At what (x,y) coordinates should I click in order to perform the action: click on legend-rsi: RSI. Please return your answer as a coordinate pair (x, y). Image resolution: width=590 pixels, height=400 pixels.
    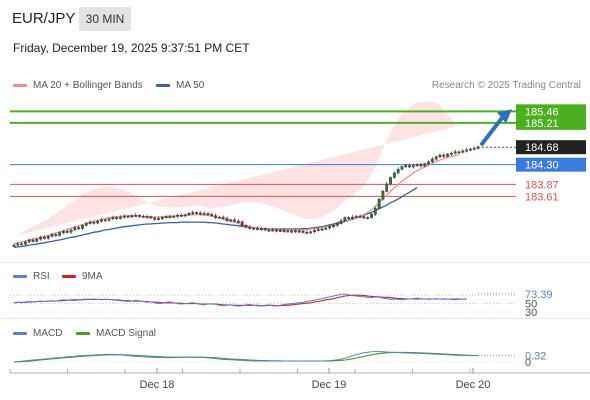
    Looking at the image, I should click on (31, 276).